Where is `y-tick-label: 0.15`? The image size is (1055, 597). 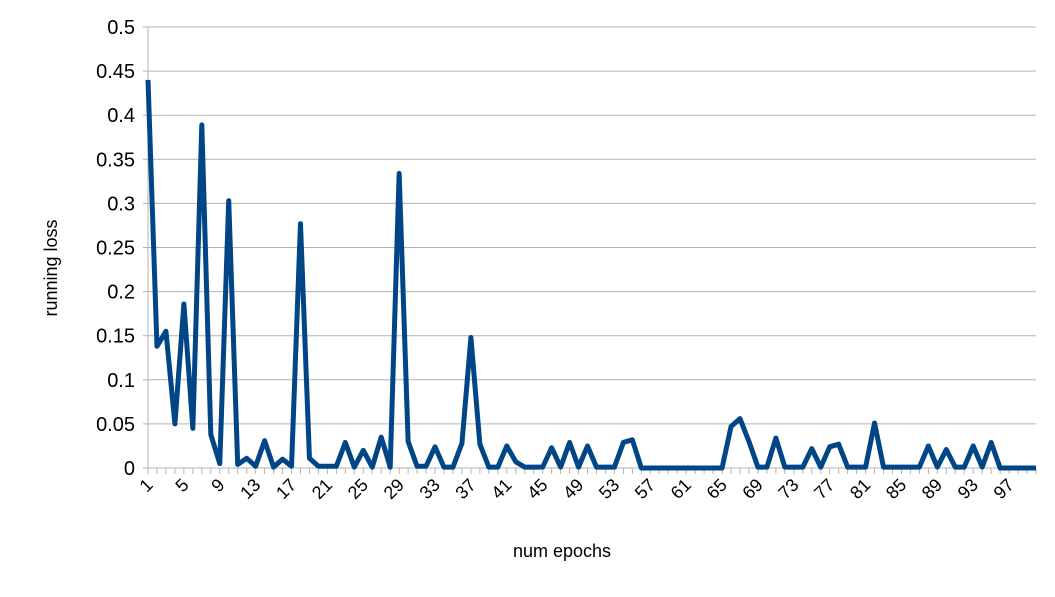
y-tick-label: 0.15 is located at coordinates (115, 337).